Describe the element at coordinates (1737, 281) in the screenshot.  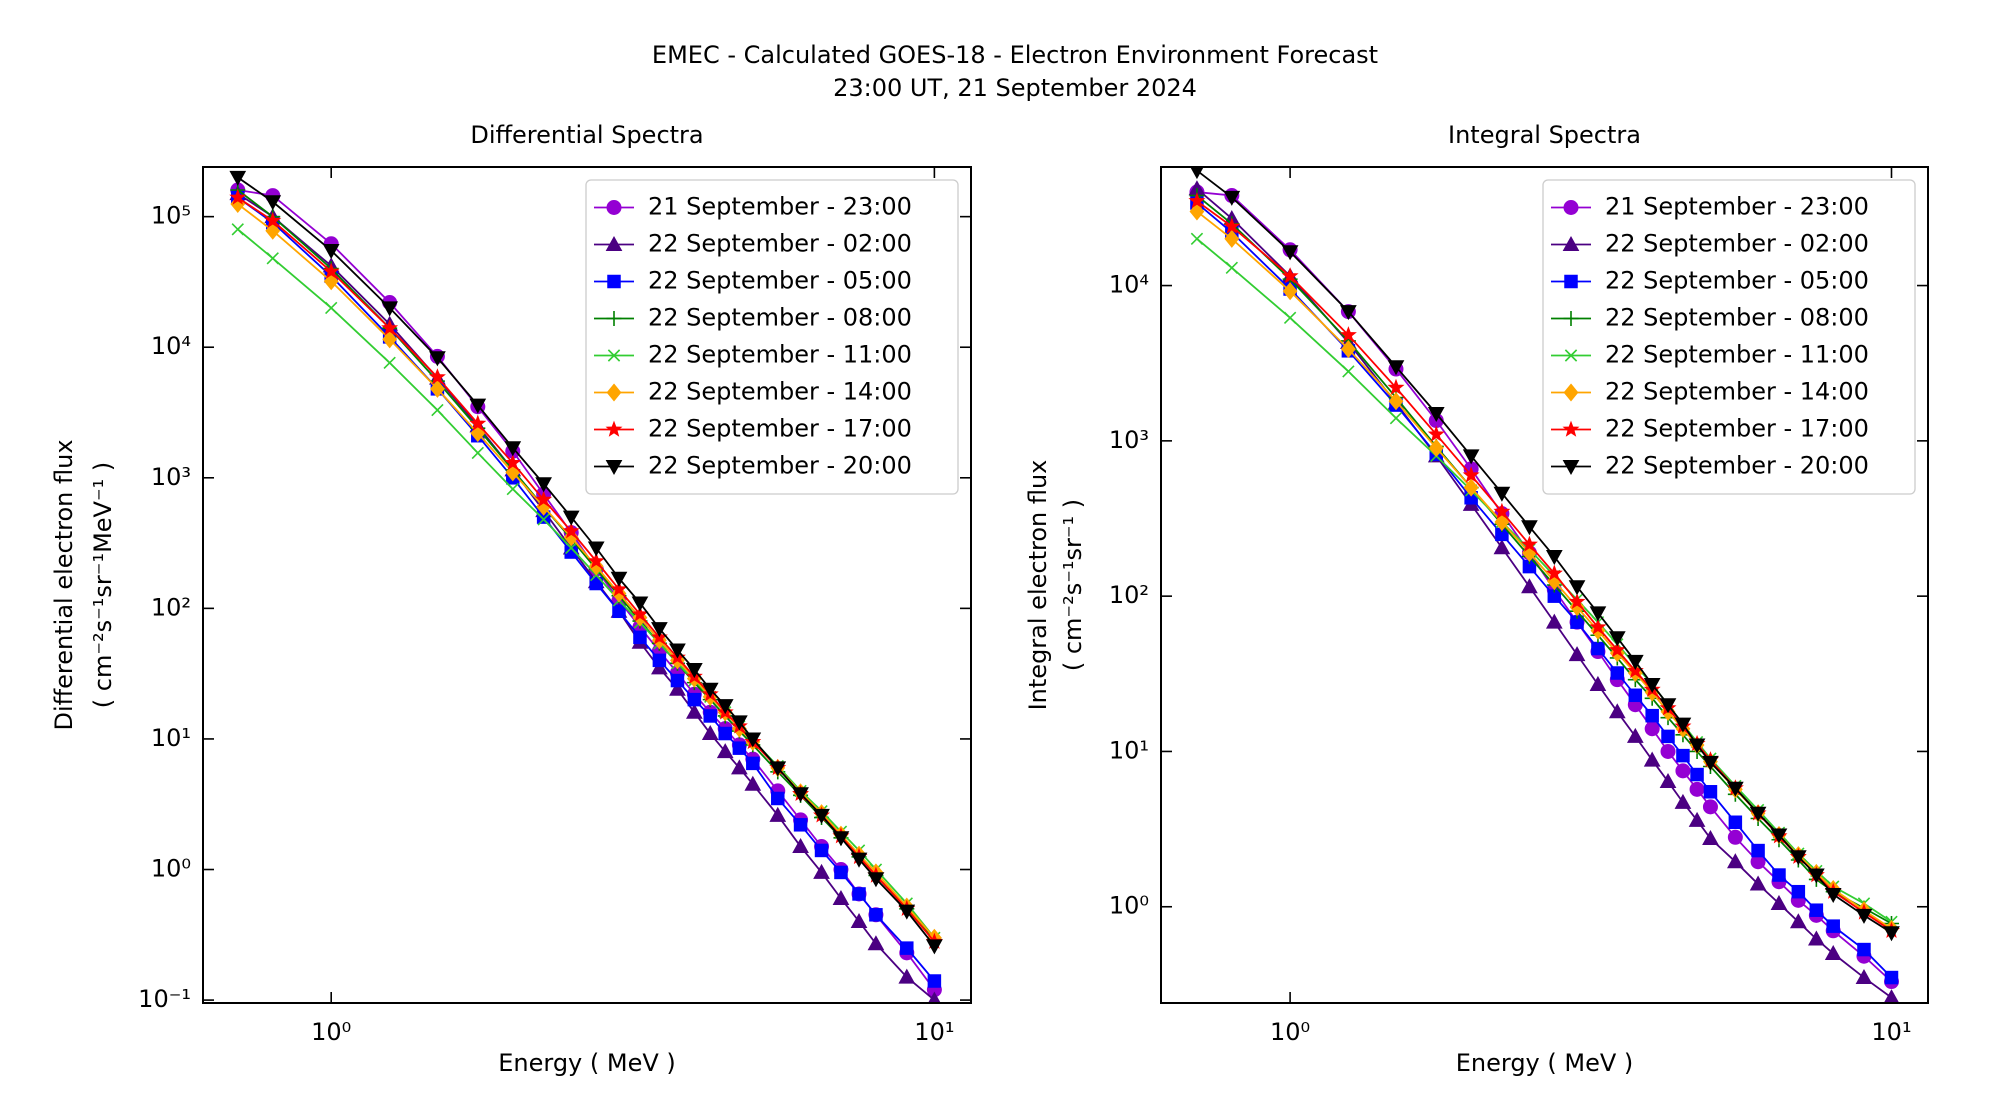
I see `legend-label: 22 September - 05:00` at that location.